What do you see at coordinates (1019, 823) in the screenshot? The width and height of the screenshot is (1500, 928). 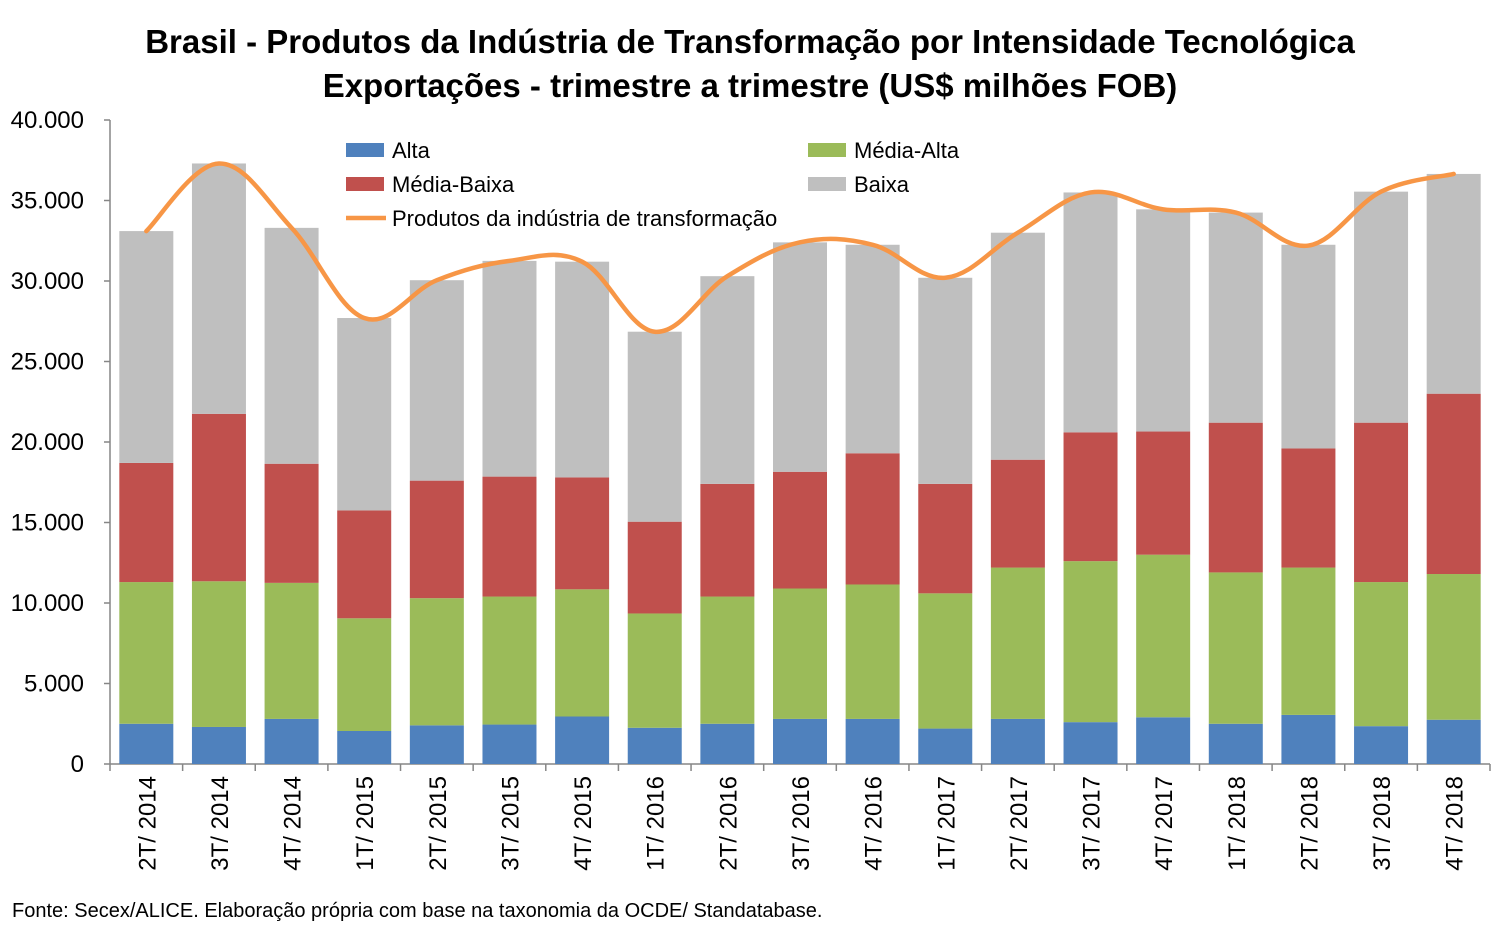 I see `x-tick-label: 2T/ 2017` at bounding box center [1019, 823].